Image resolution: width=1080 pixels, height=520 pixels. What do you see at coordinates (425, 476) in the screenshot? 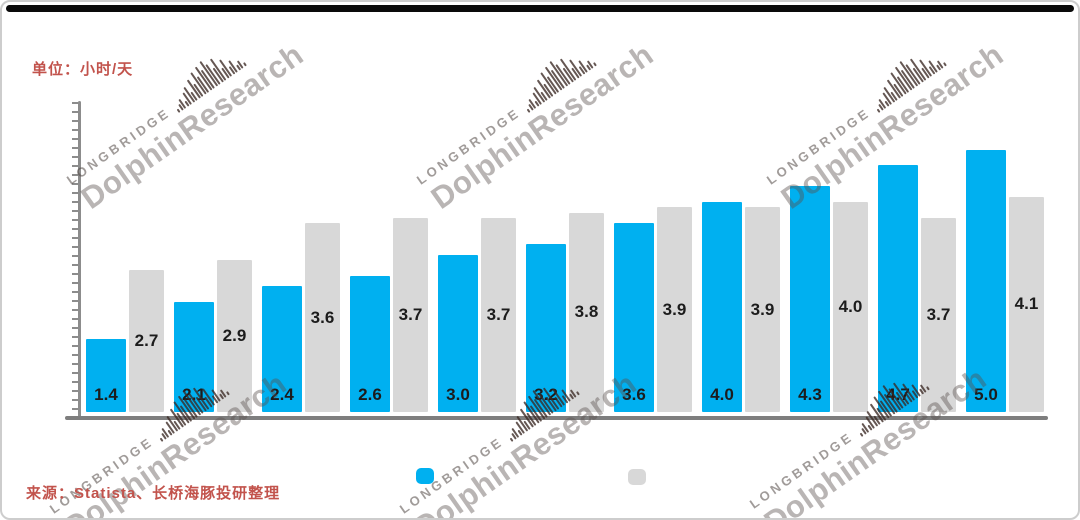
I see `legend-swatch-blue` at bounding box center [425, 476].